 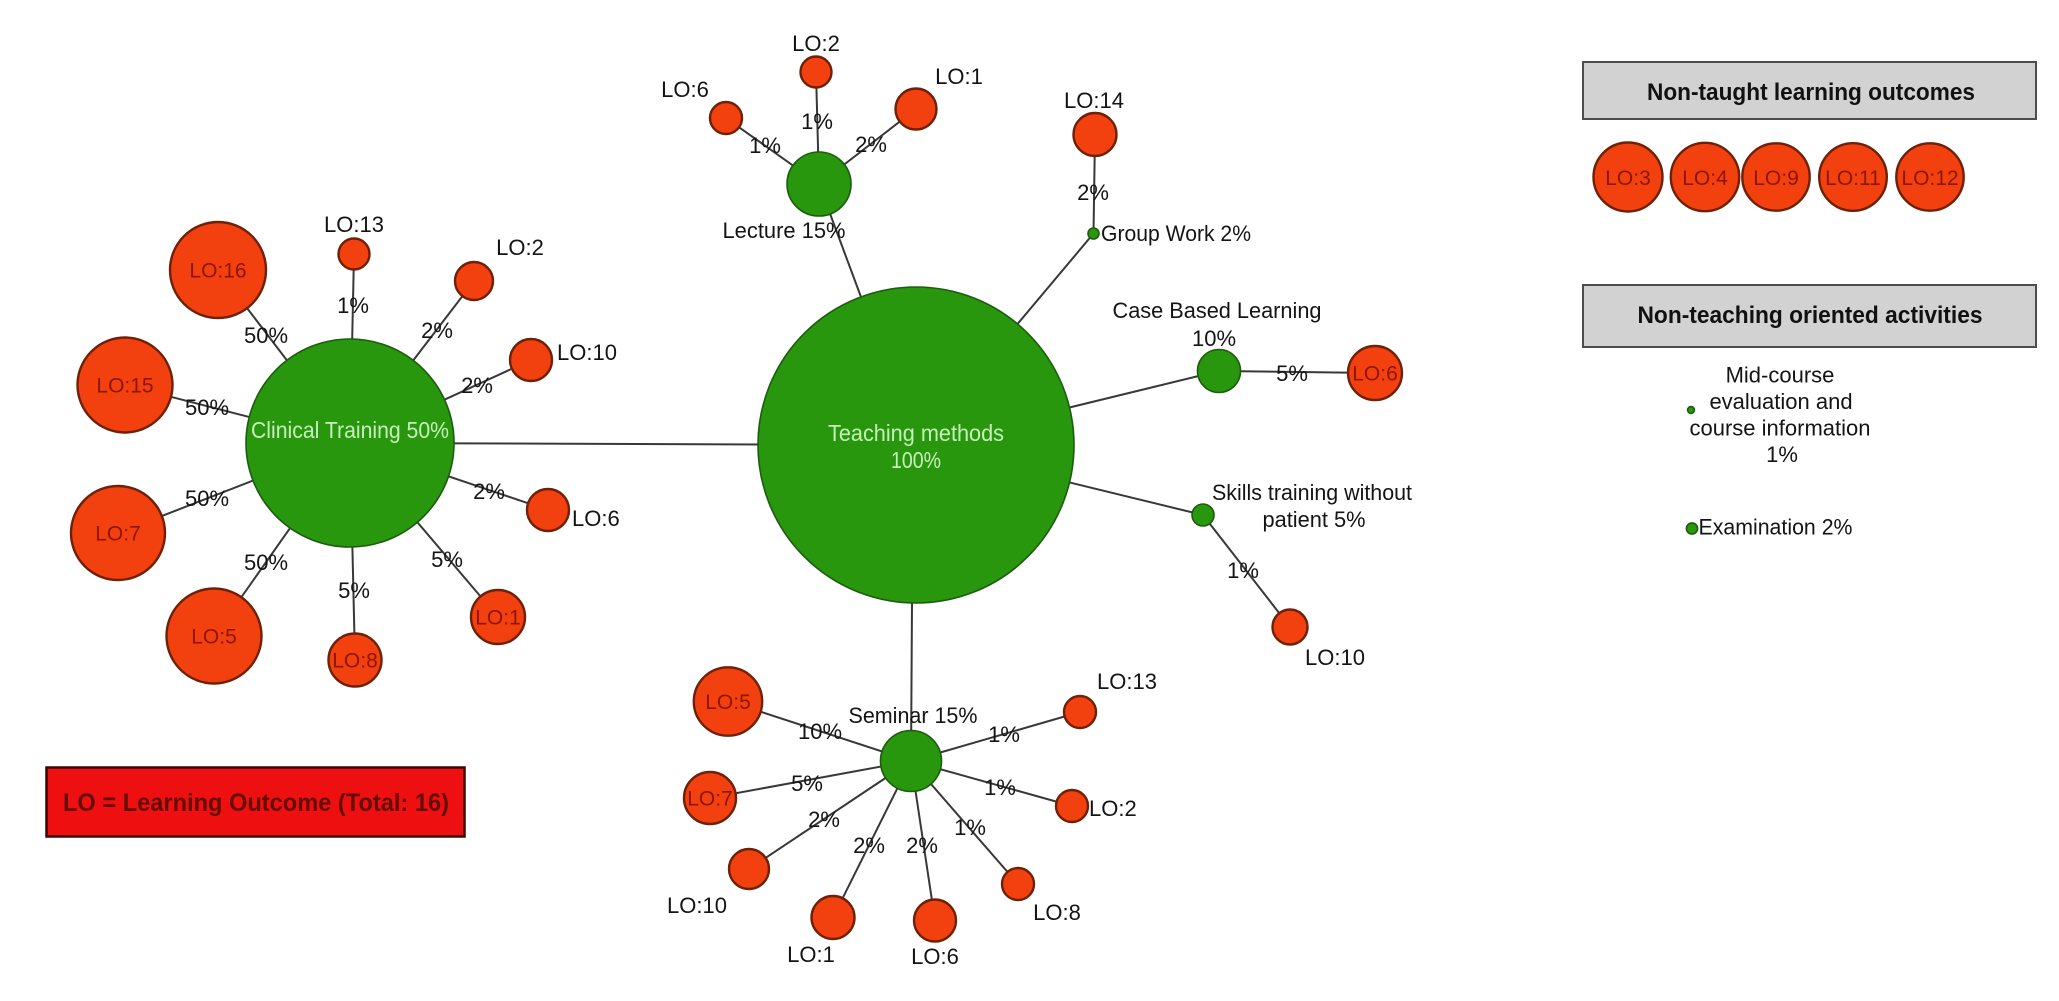 What do you see at coordinates (256, 803) in the screenshot?
I see `svg-text:LO = Learning Outcome (Total:: LO = Learning Outcome (Total: 16)` at bounding box center [256, 803].